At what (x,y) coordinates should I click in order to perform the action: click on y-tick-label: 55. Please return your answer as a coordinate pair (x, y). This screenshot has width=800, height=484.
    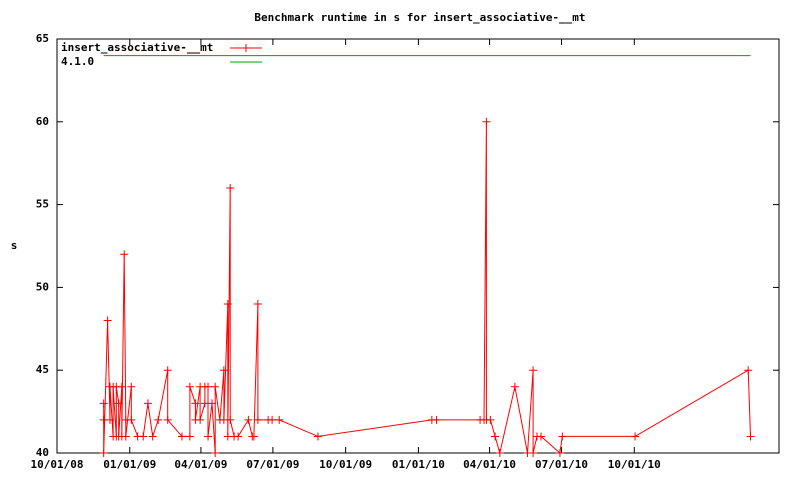
    Looking at the image, I should click on (42, 204).